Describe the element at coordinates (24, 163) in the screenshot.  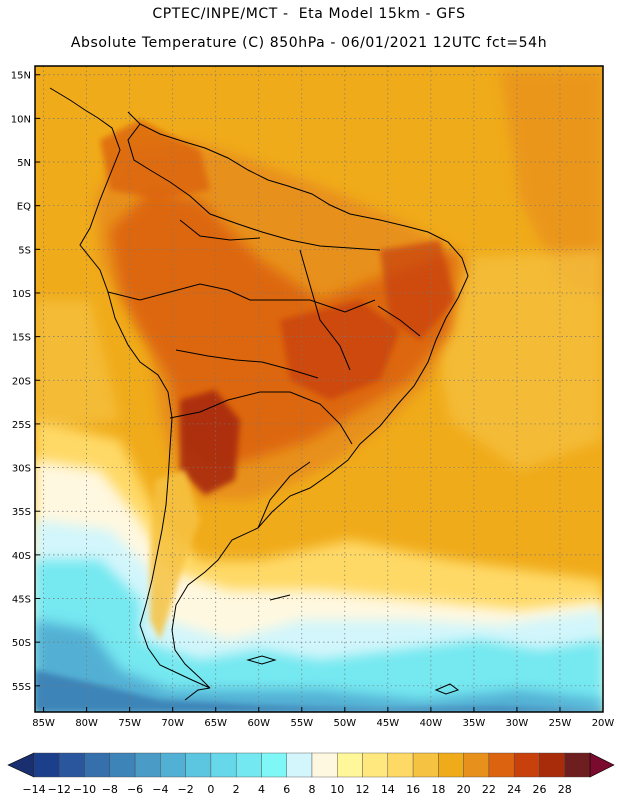
I see `lat-label: 5N` at that location.